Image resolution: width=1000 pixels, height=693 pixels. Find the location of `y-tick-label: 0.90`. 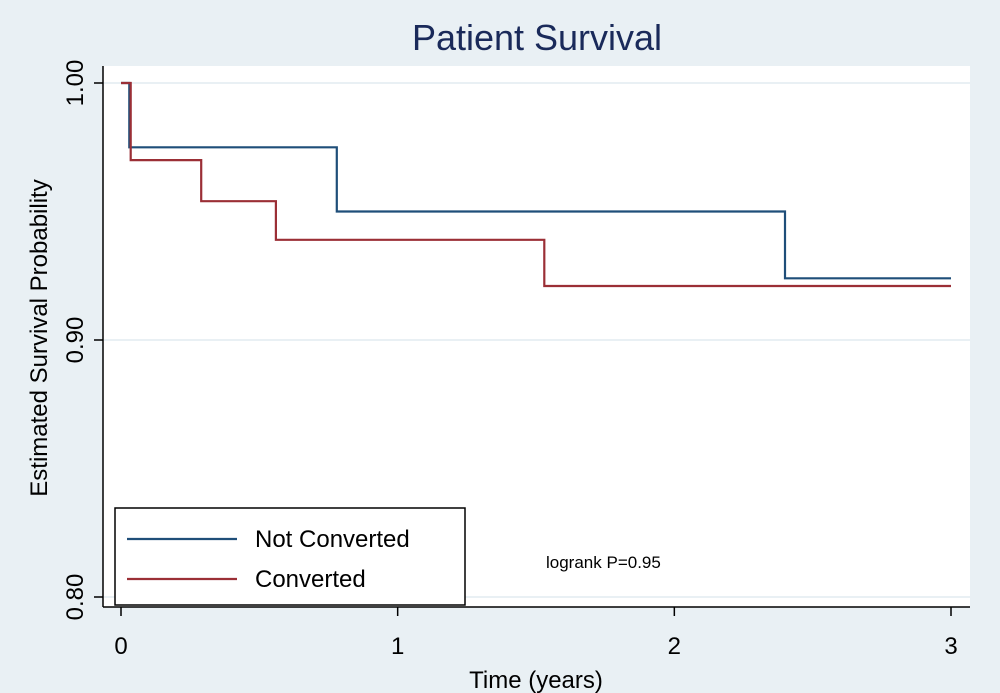

y-tick-label: 0.90 is located at coordinates (75, 340).